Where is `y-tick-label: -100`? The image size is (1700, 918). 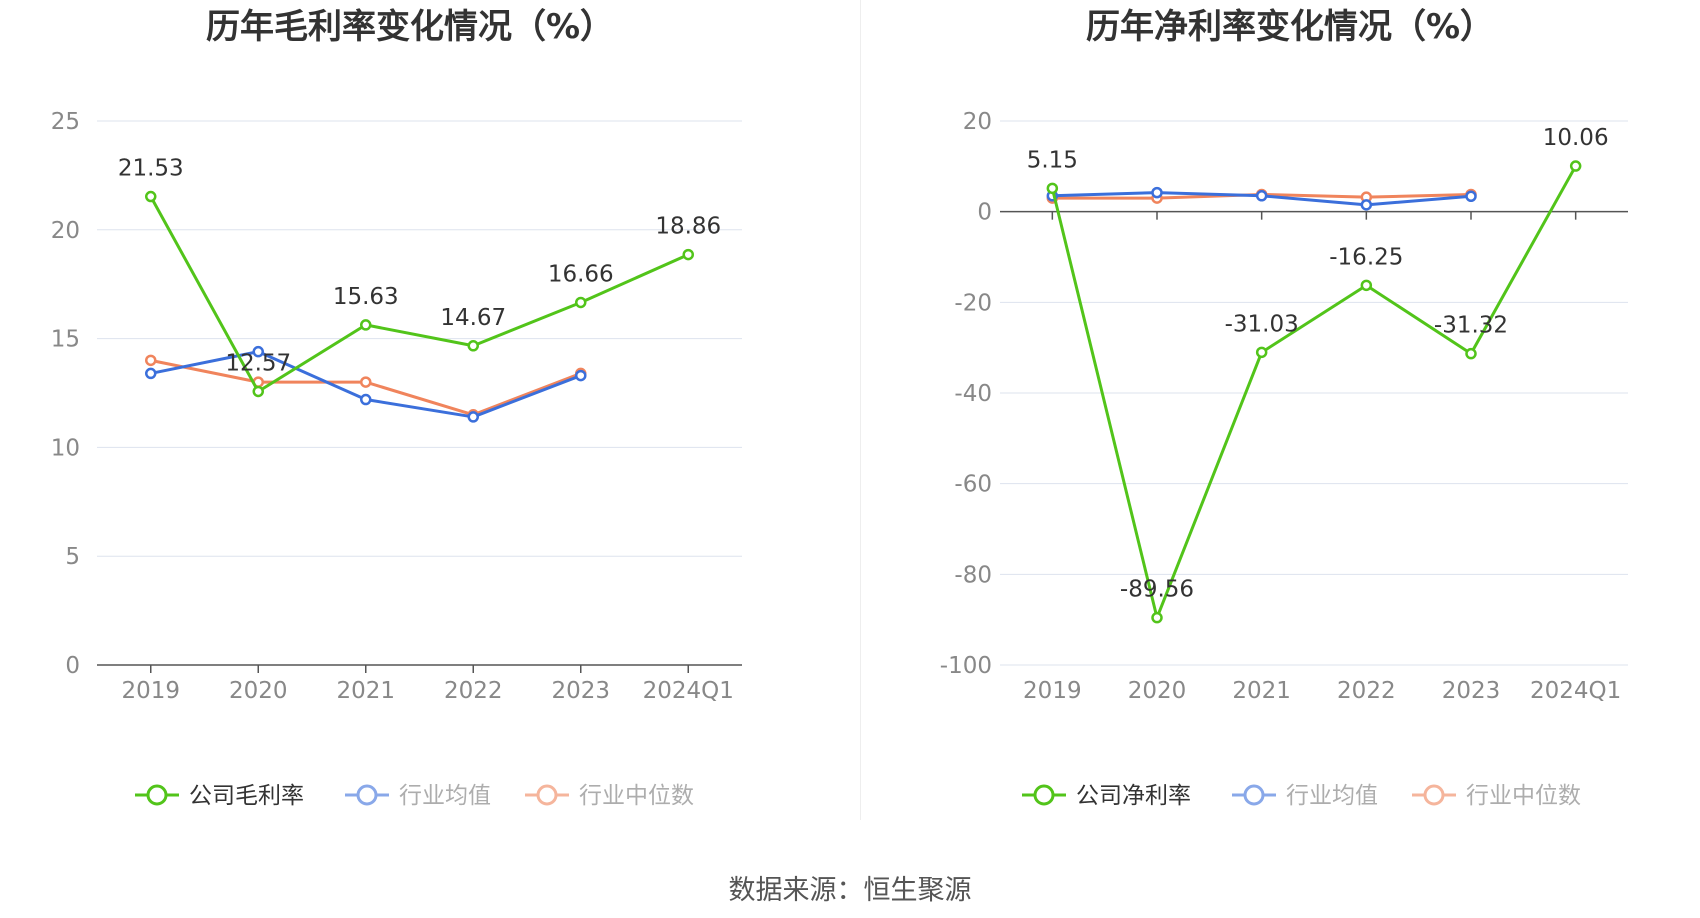
y-tick-label: -100 is located at coordinates (966, 666).